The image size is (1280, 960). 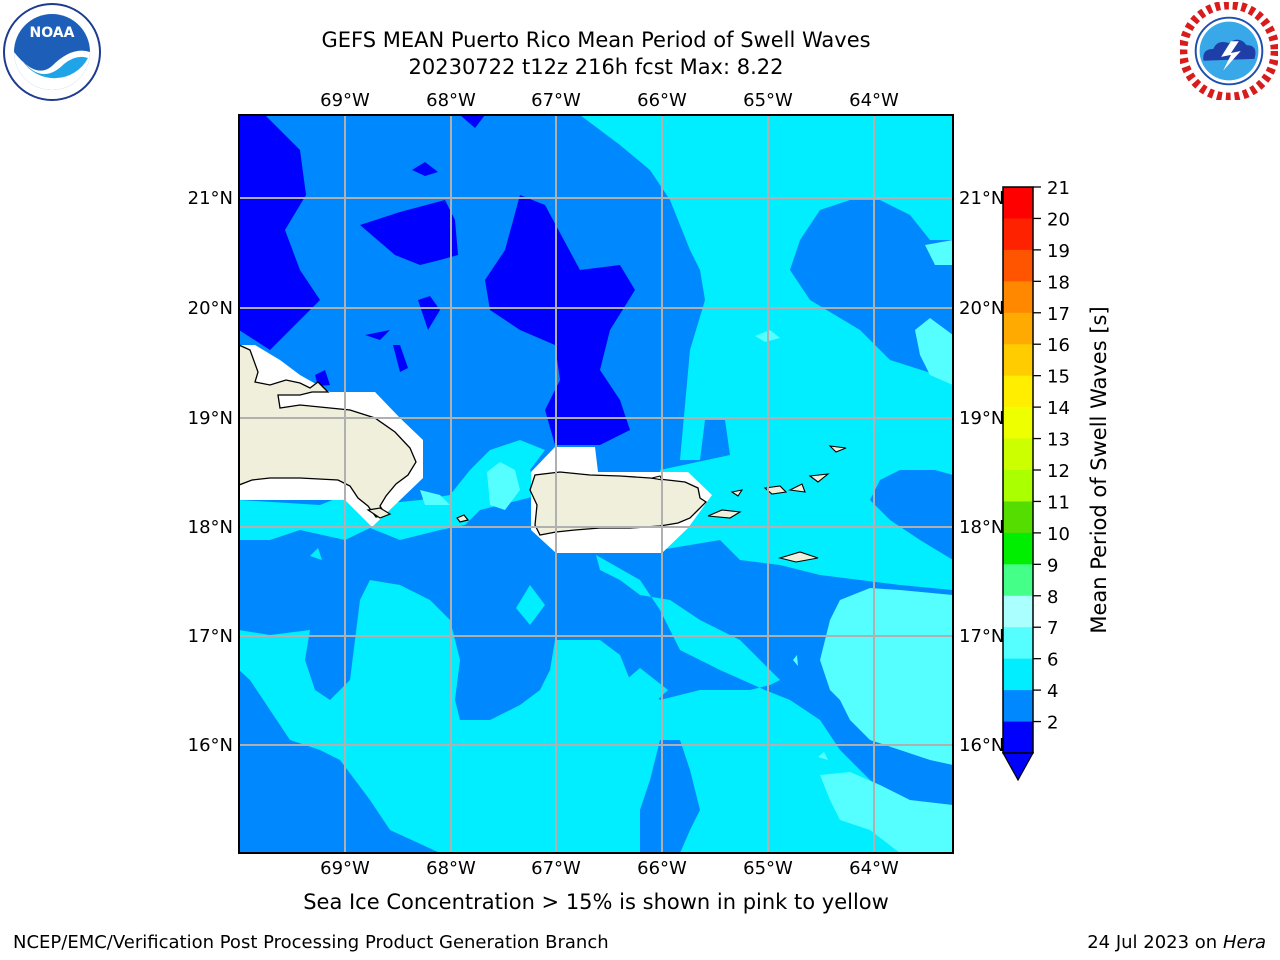 What do you see at coordinates (1058, 440) in the screenshot?
I see `colorbar-tick-label: 13` at bounding box center [1058, 440].